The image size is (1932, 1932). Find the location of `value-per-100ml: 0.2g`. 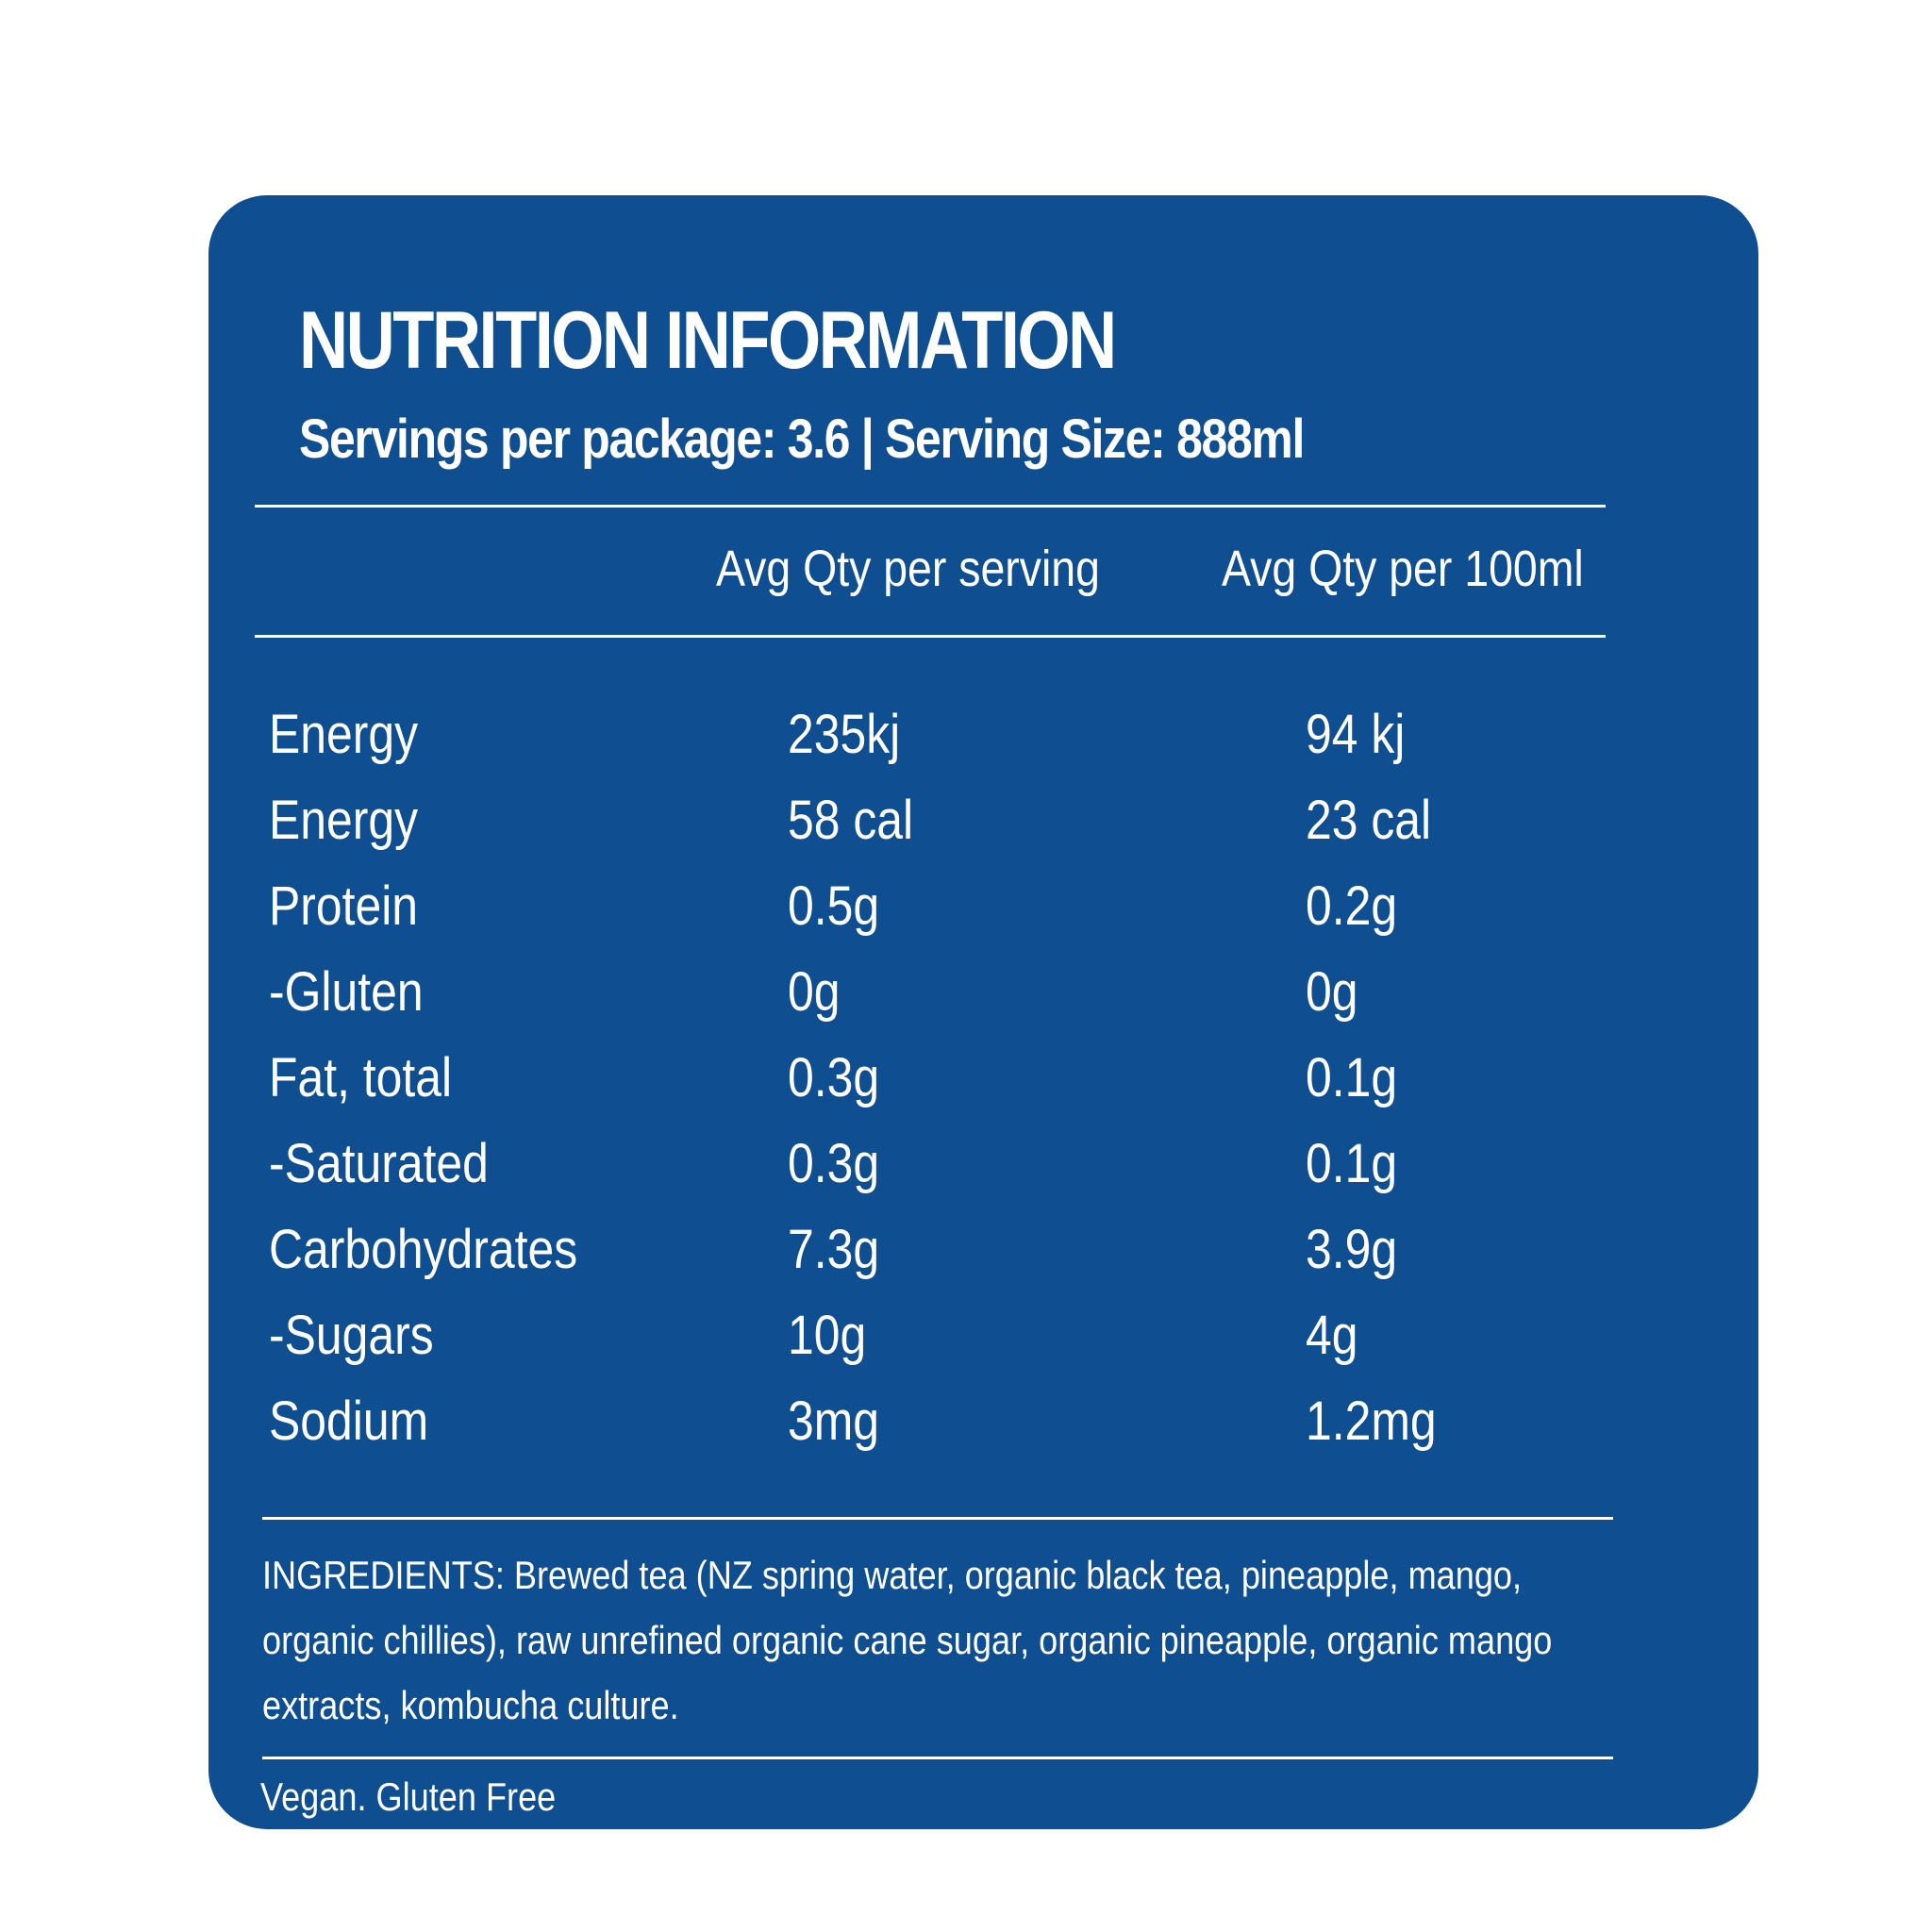

value-per-100ml: 0.2g is located at coordinates (1352, 906).